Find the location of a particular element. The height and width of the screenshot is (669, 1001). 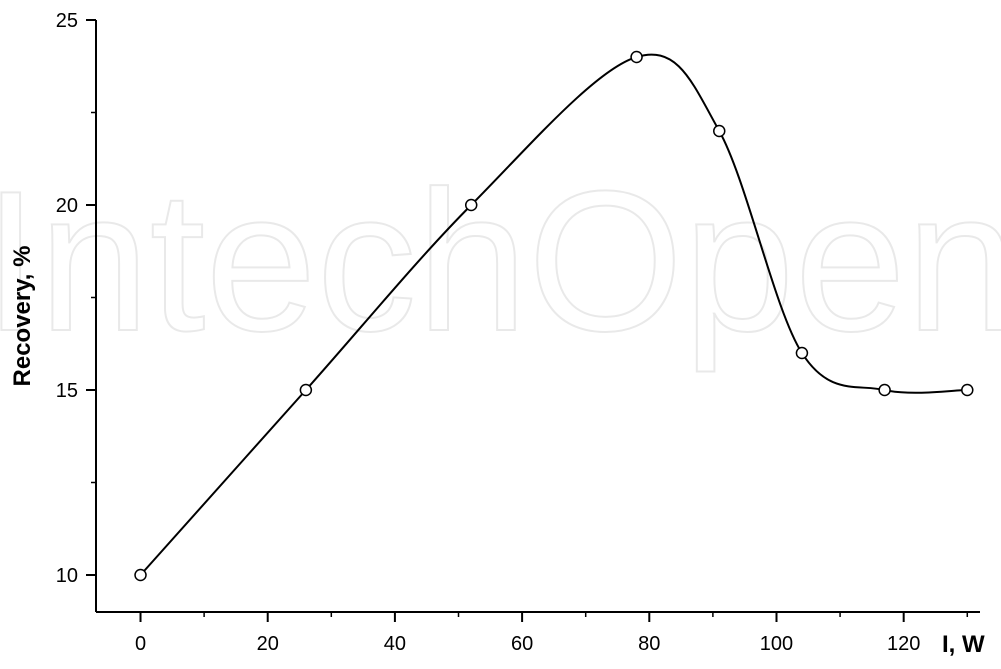

x-tick-label: 100 is located at coordinates (776, 644).